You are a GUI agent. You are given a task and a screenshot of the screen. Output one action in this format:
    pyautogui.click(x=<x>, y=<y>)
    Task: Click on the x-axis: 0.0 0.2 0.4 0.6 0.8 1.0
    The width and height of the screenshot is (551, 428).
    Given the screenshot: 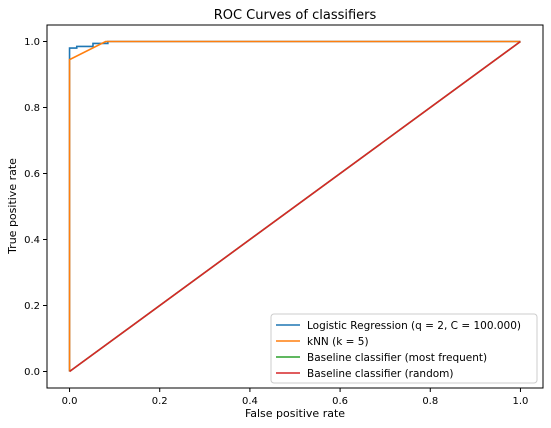 What is the action you would take?
    pyautogui.click(x=295, y=397)
    